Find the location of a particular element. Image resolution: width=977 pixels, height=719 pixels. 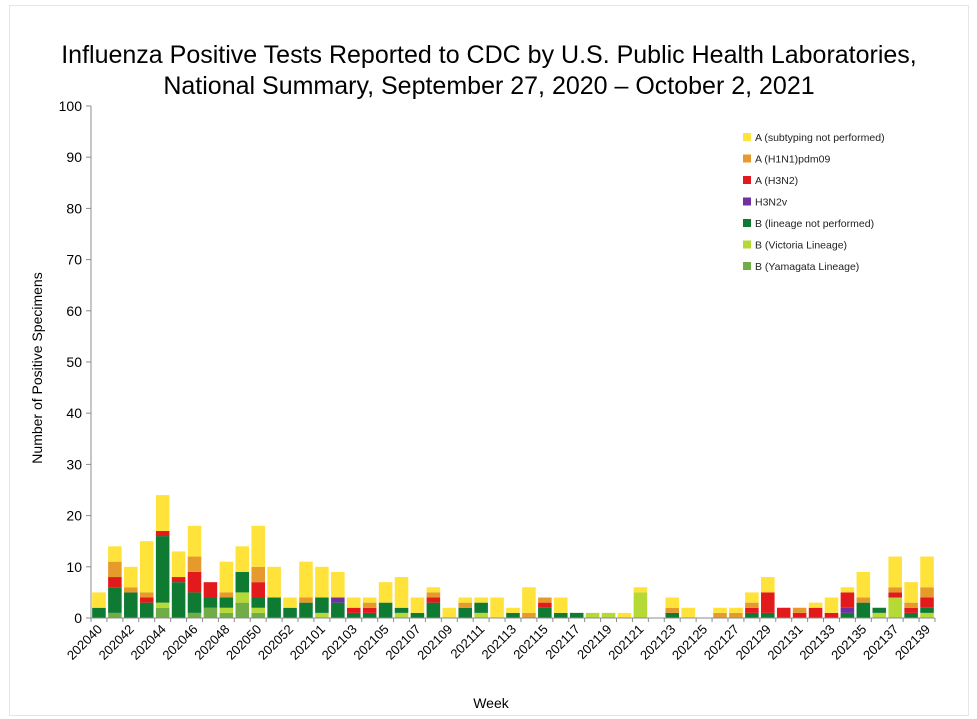

y-tick-label: 90 is located at coordinates (74, 157).